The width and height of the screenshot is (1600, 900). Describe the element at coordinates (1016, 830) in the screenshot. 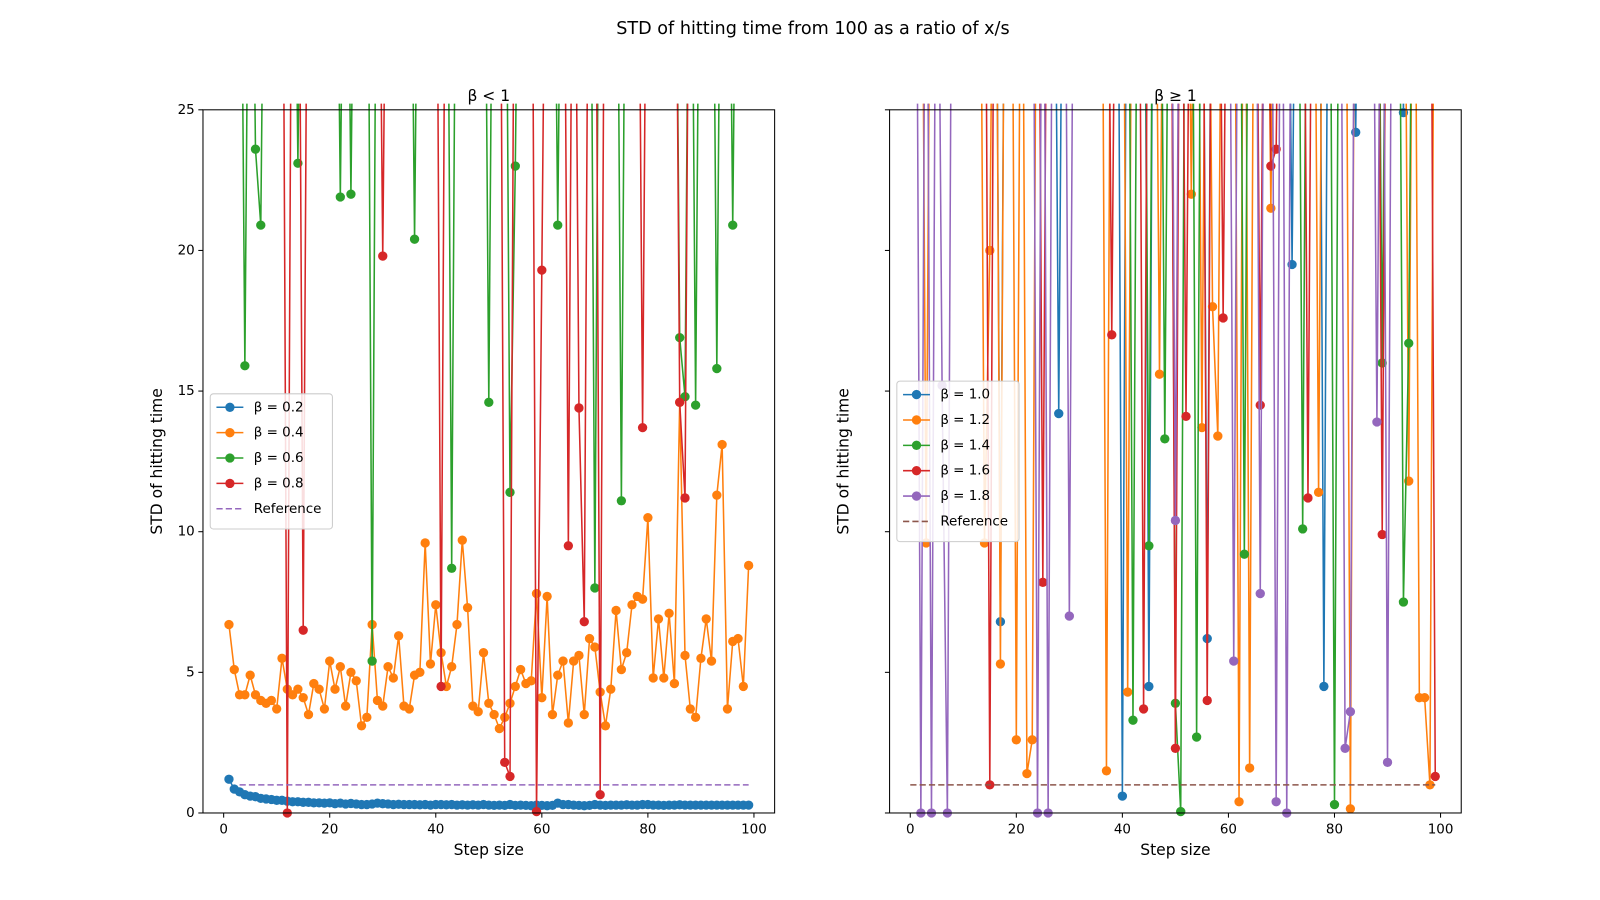

I see `x-tick-label: 20` at that location.